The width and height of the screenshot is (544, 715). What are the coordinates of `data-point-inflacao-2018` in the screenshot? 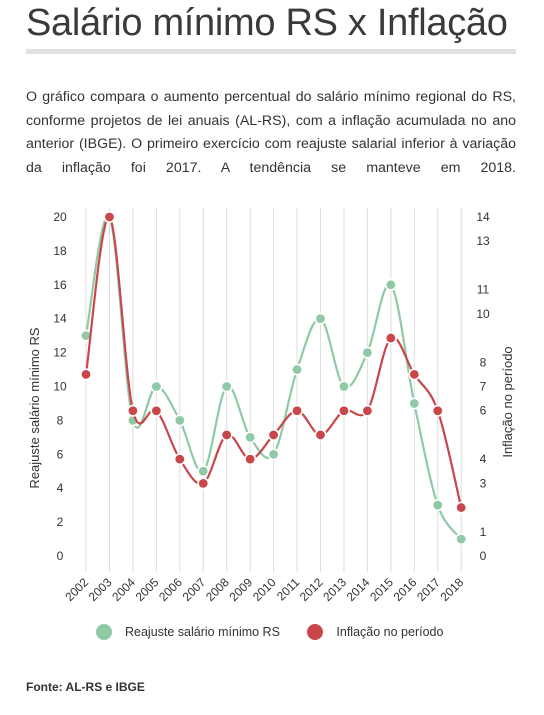 It's located at (461, 507).